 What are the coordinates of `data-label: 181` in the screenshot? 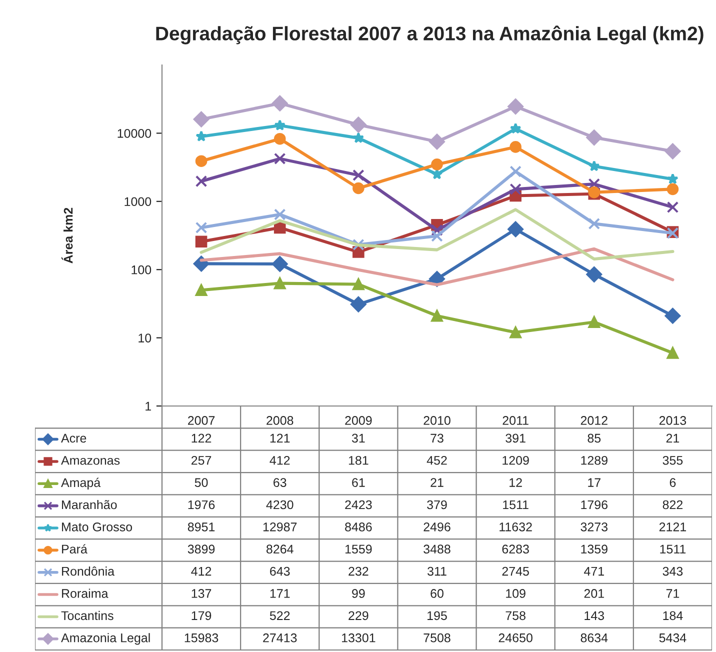 It's located at (358, 460).